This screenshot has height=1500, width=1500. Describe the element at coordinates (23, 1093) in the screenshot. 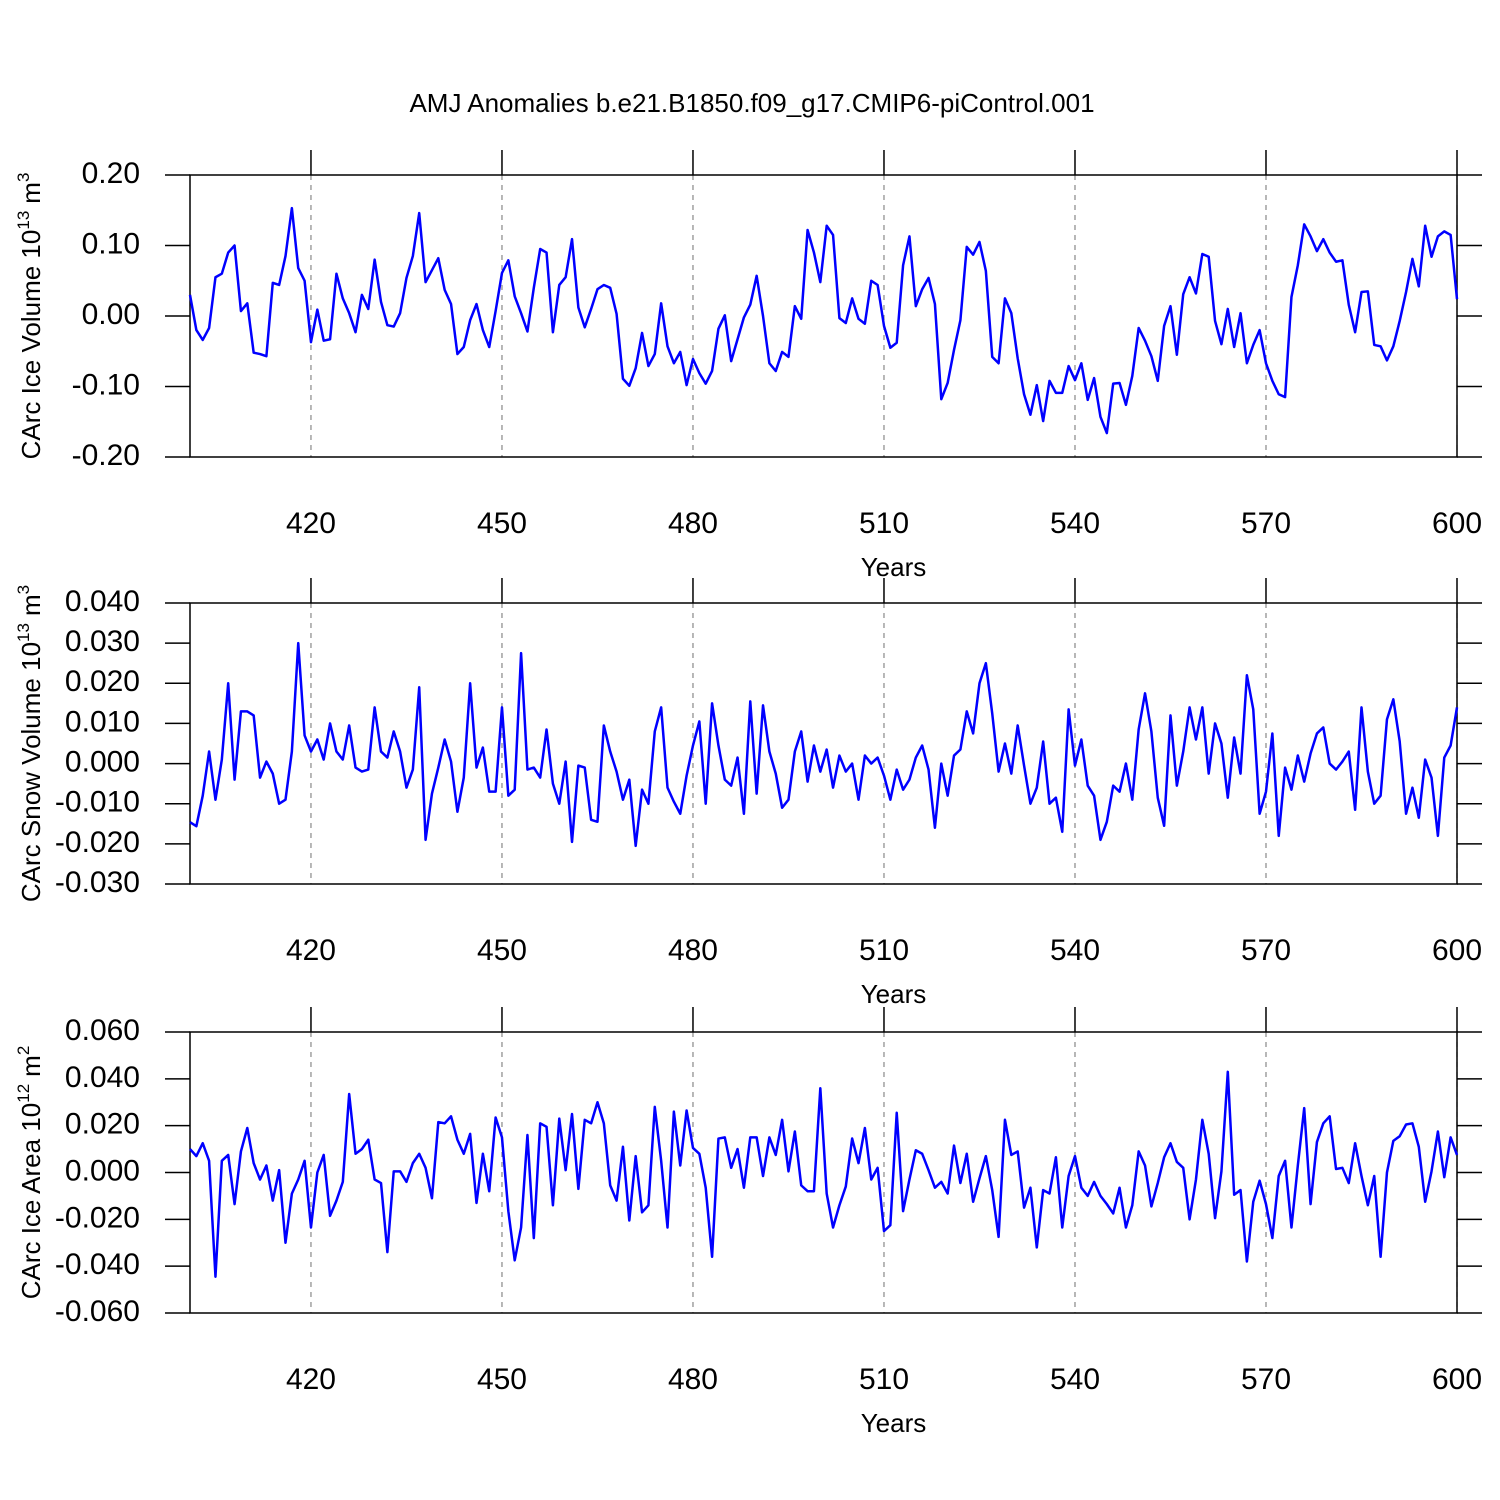

I see `y-axis-label-exponent: 12` at that location.